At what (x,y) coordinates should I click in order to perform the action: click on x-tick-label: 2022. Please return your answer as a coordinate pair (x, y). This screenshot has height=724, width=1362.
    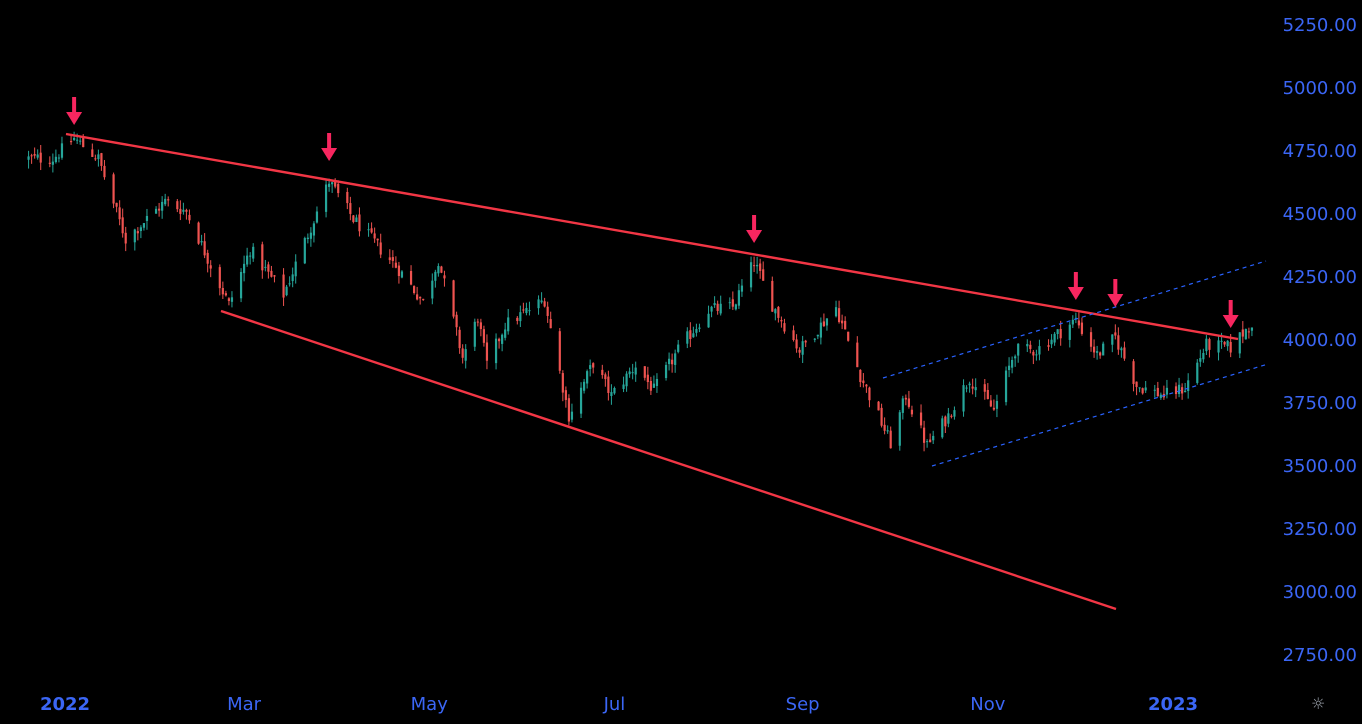
    Looking at the image, I should click on (65, 704).